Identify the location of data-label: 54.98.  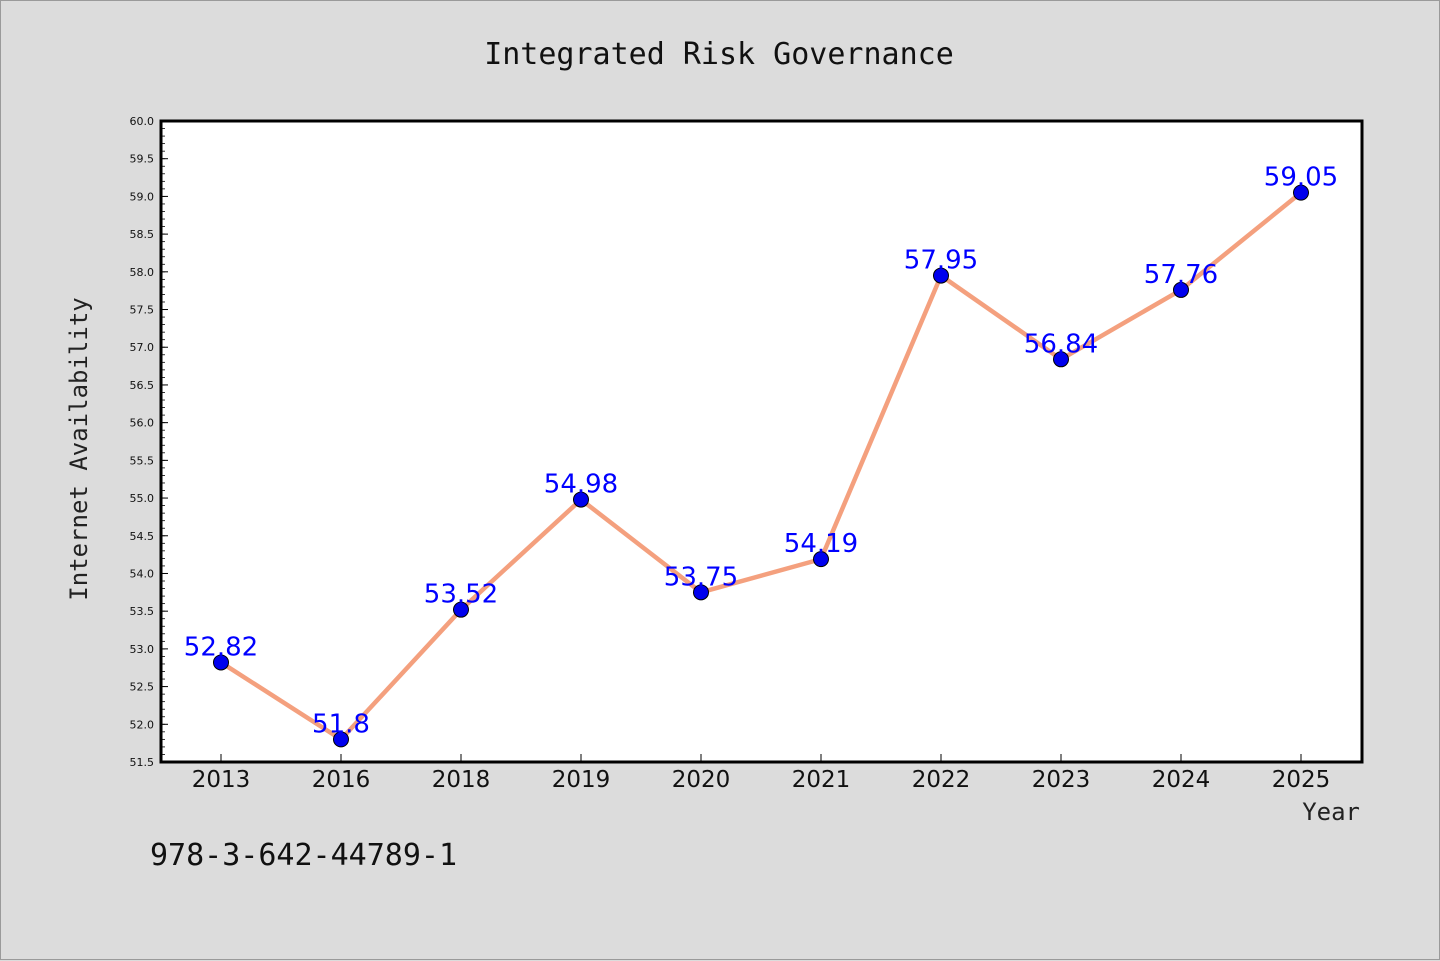
(581, 485).